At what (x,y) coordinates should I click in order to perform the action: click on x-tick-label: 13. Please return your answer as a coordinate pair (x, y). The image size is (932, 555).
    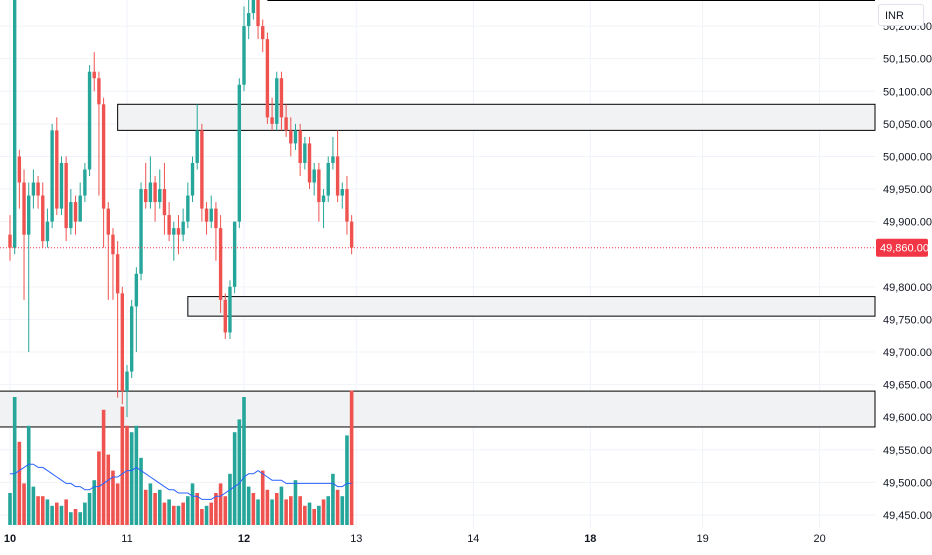
    Looking at the image, I should click on (356, 539).